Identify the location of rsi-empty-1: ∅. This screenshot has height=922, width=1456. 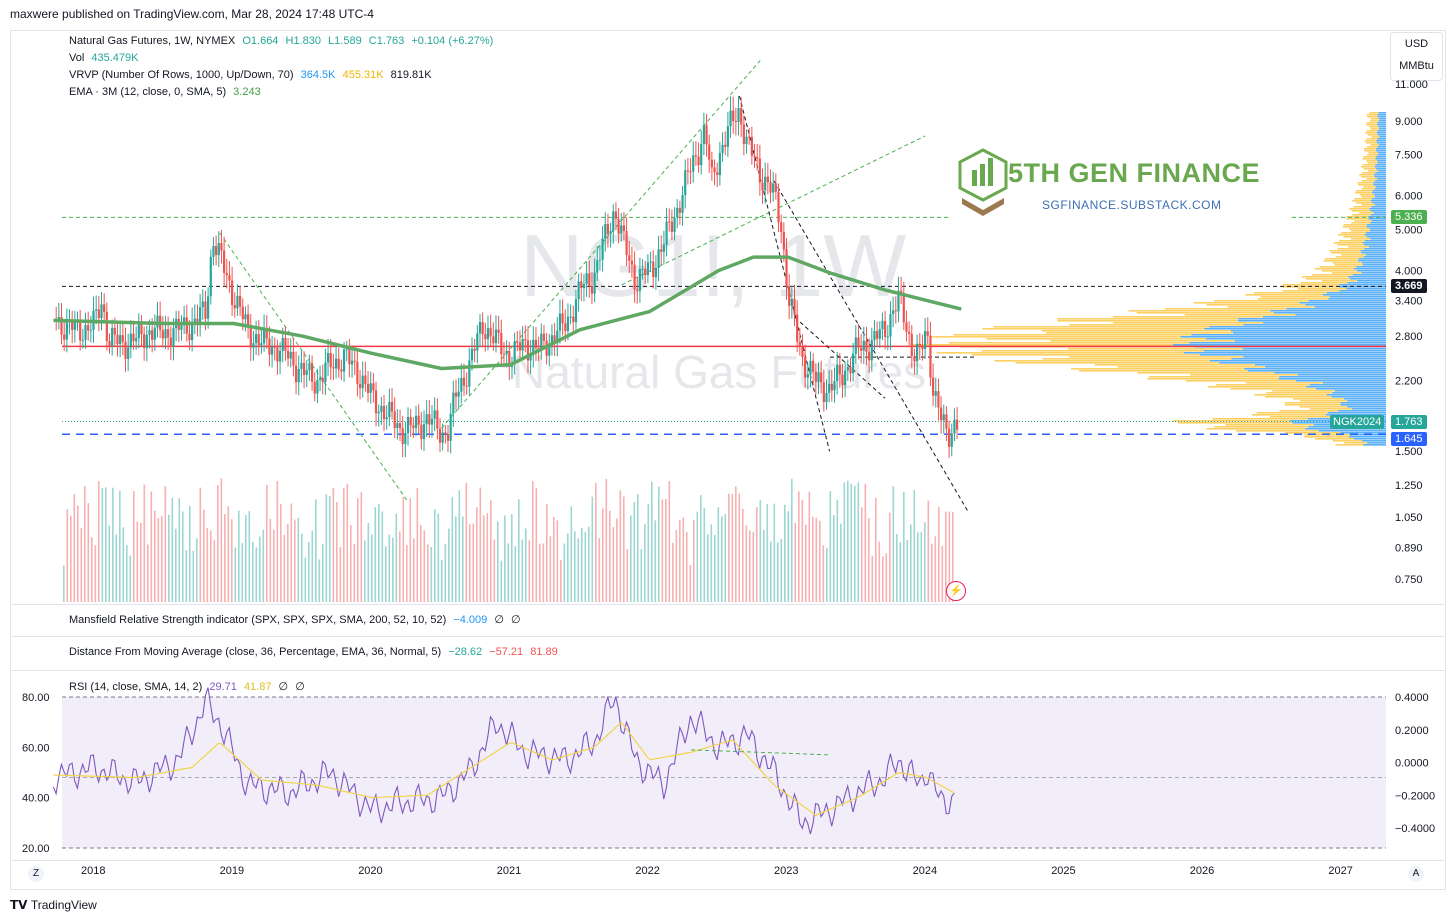
(283, 687).